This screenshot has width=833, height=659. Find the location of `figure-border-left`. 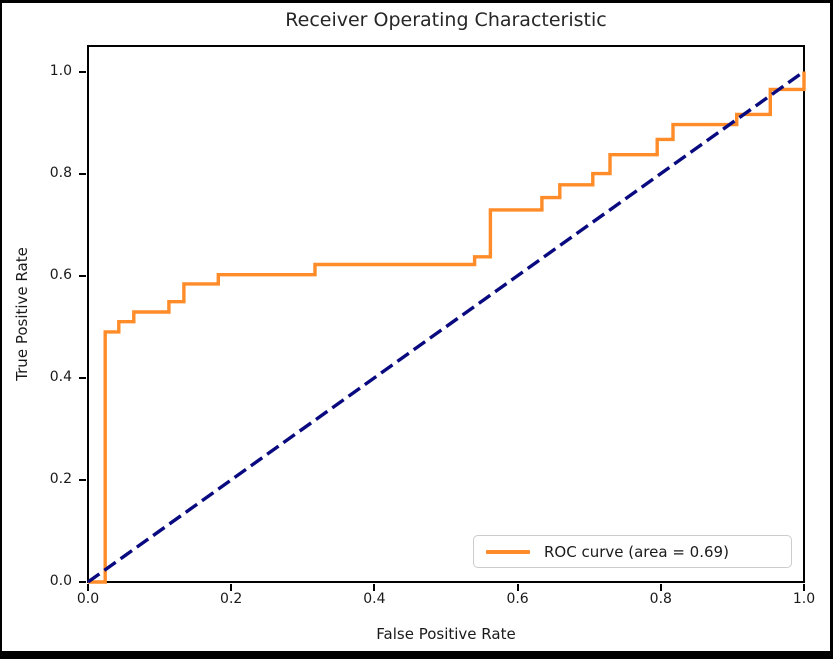

figure-border-left is located at coordinates (1, 329).